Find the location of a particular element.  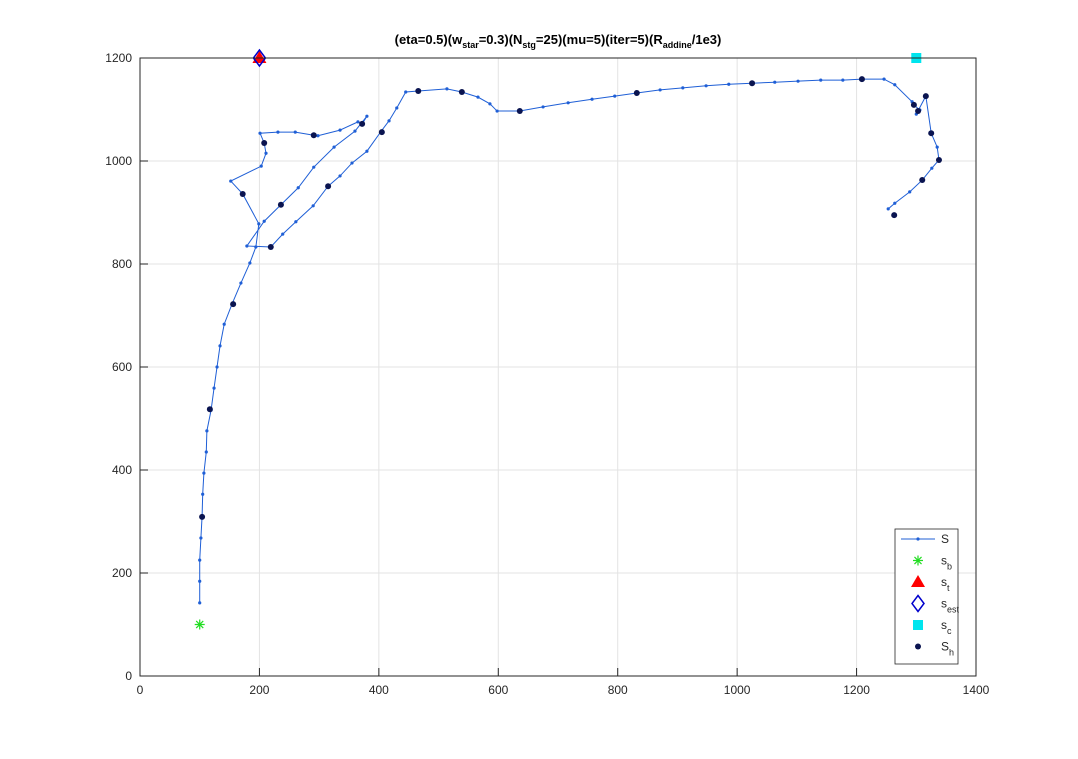

x-tick-label: 600 is located at coordinates (498, 690).